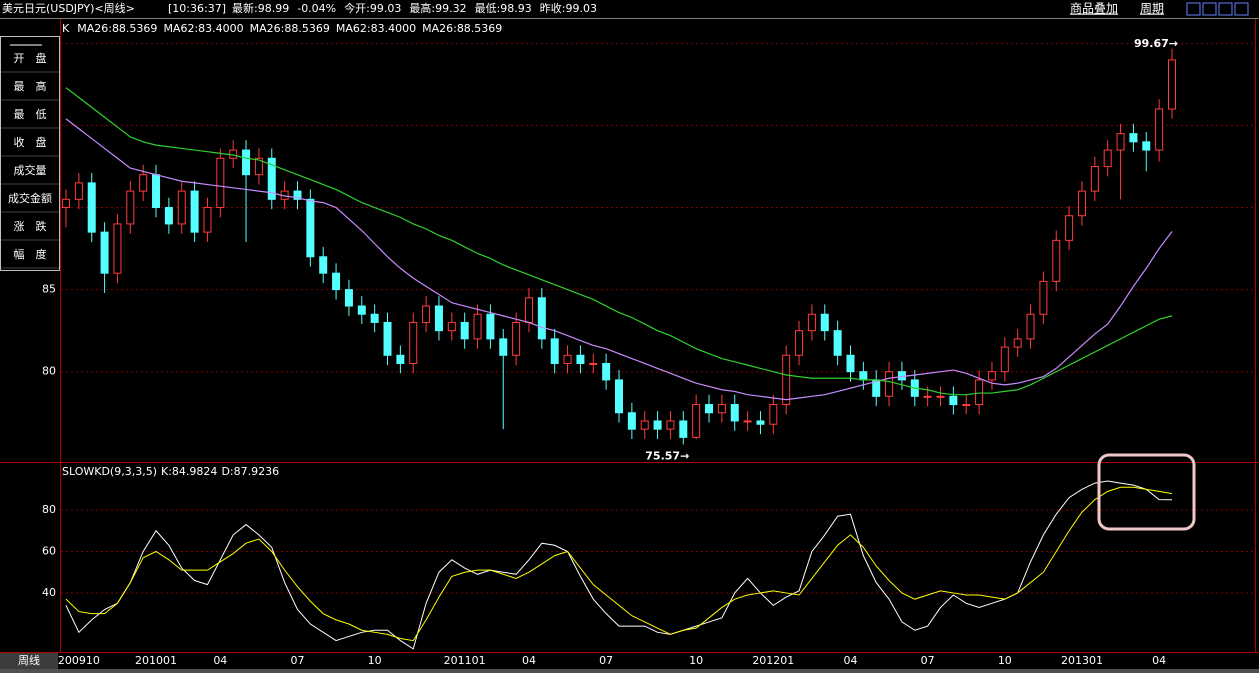 Image resolution: width=1259 pixels, height=673 pixels. I want to click on x-tick-label: 200910, so click(79, 660).